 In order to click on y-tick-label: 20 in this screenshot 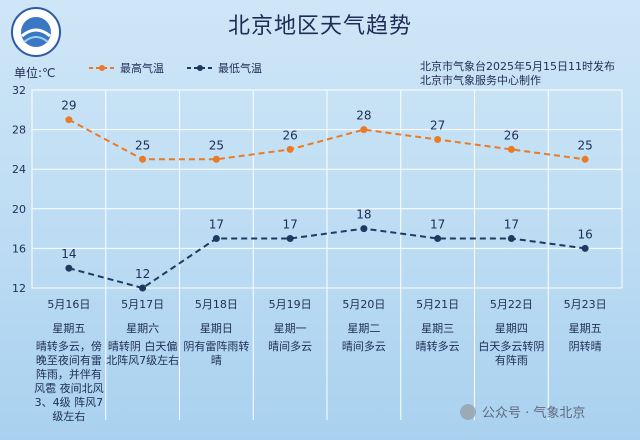, I will do `click(19, 209)`.